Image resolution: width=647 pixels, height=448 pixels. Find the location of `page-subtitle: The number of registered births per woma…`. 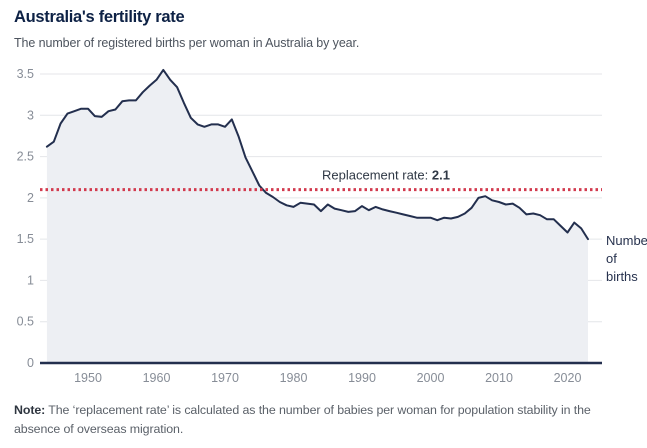

page-subtitle: The number of registered births per woma… is located at coordinates (187, 42).